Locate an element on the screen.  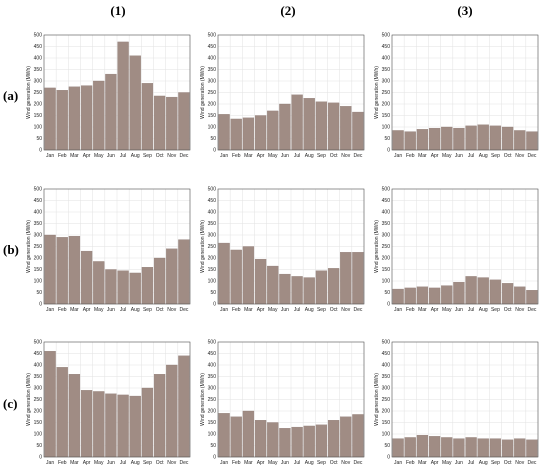
column-label-2: (2) is located at coordinates (287, 10).